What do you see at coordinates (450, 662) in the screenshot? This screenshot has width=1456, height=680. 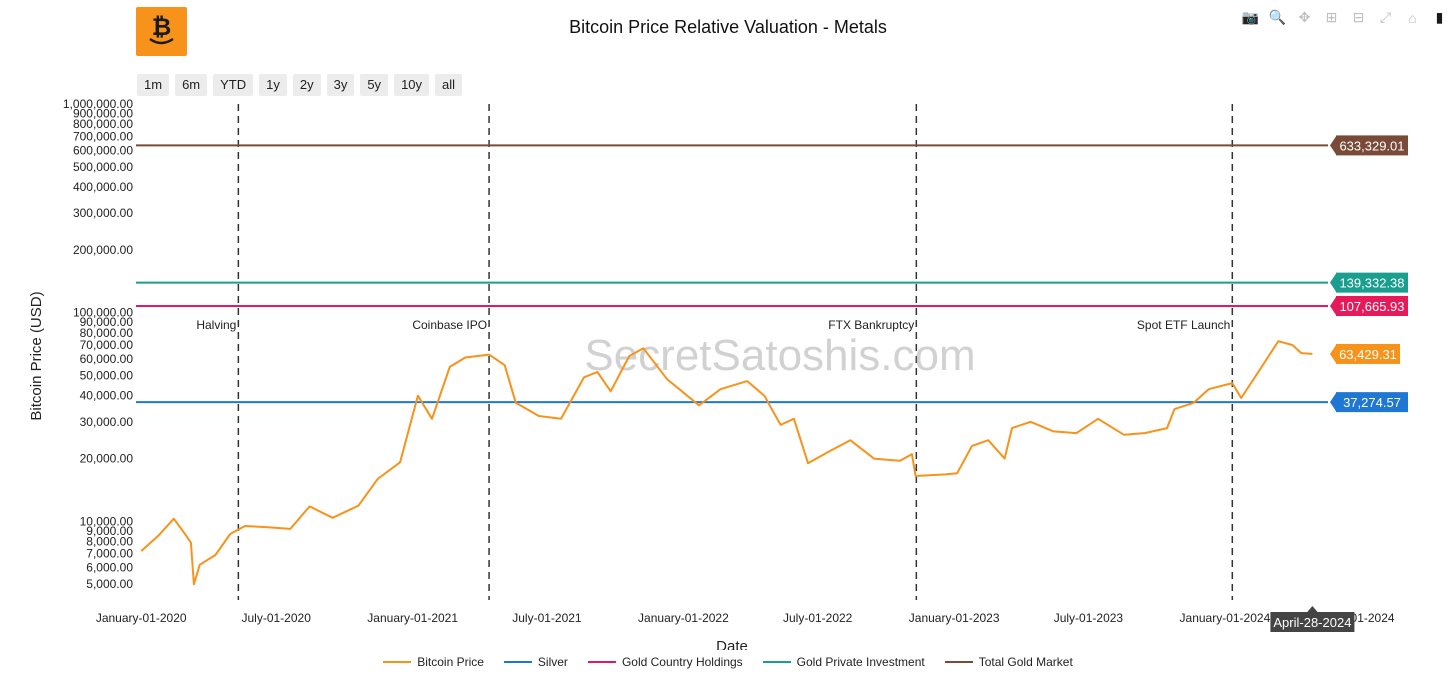 I see `legend-label: Bitcoin Price` at bounding box center [450, 662].